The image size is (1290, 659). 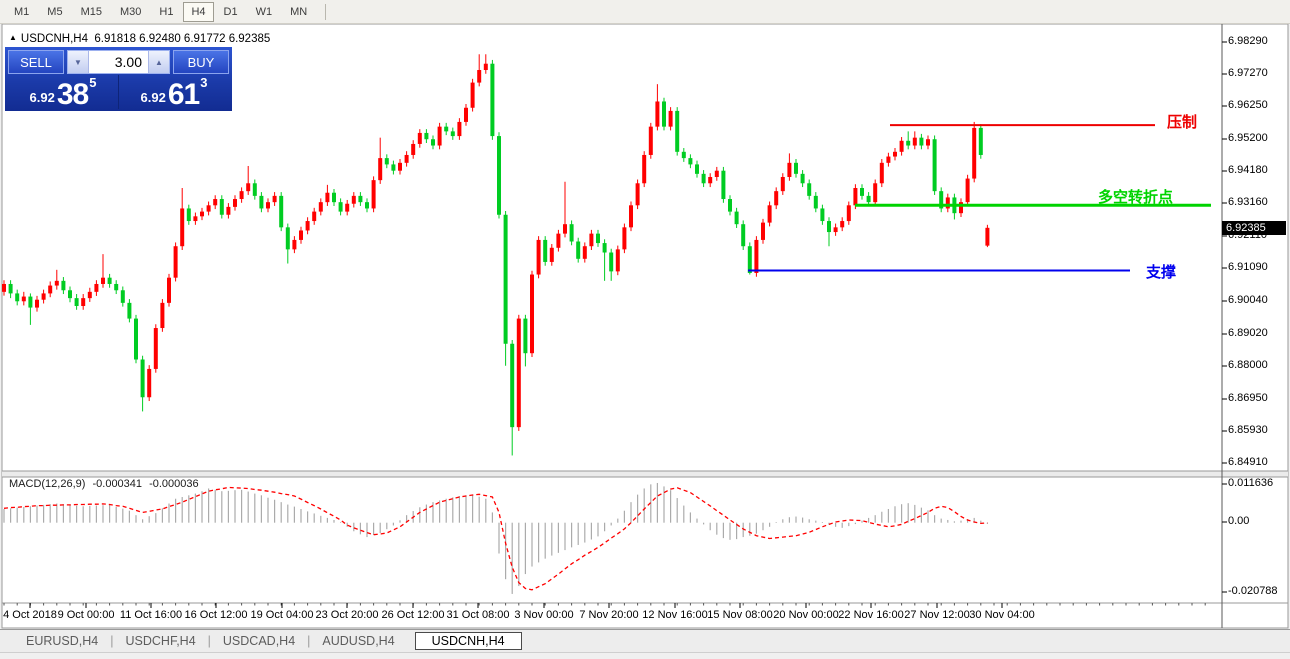 What do you see at coordinates (183, 94) in the screenshot?
I see `buy-price-main: 61` at bounding box center [183, 94].